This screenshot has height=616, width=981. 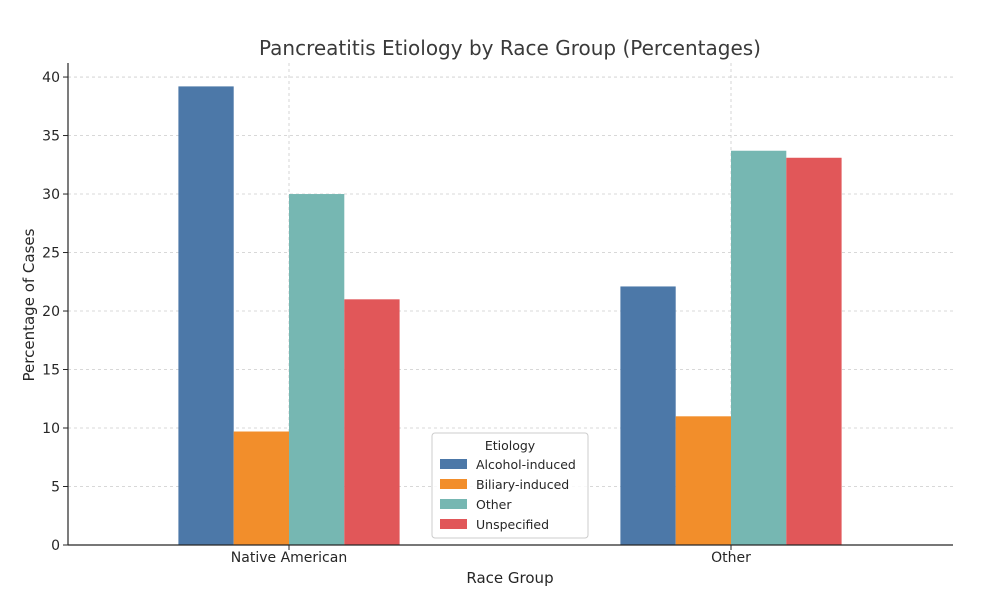 What do you see at coordinates (510, 445) in the screenshot?
I see `legend-title: Etiology` at bounding box center [510, 445].